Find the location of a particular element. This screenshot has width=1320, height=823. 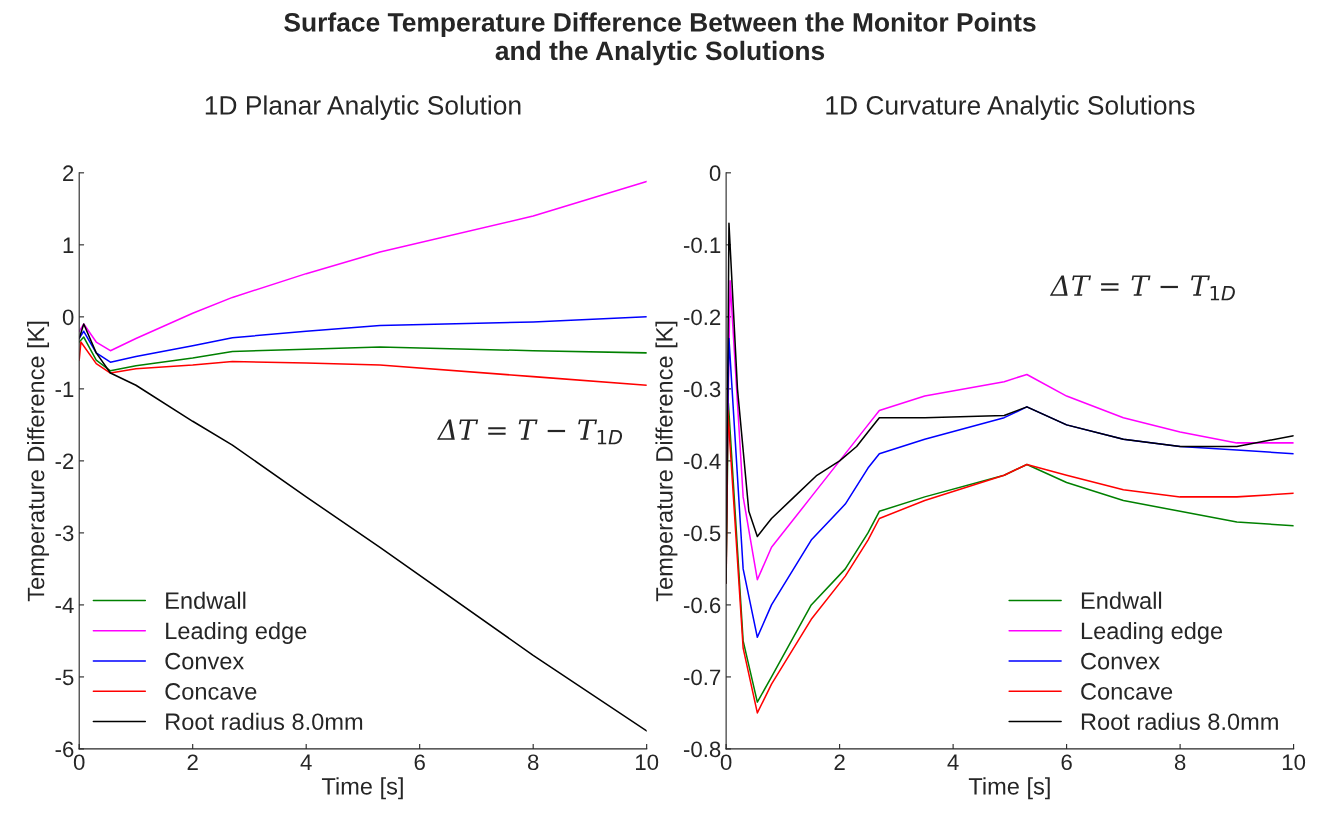

chart-subtitle: 1D Planar Analytic Solution is located at coordinates (363, 107).